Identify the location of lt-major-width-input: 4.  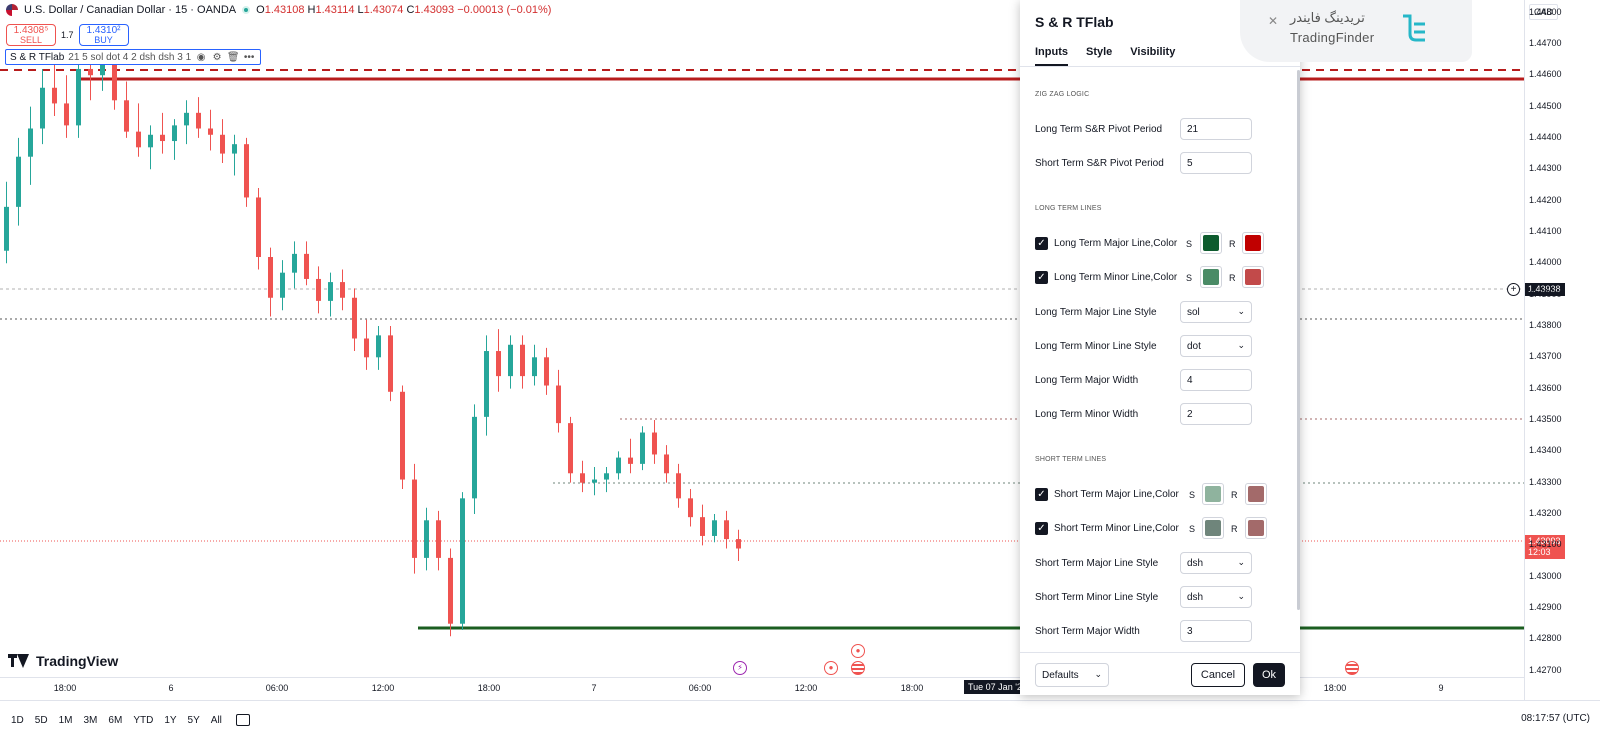
(1216, 380).